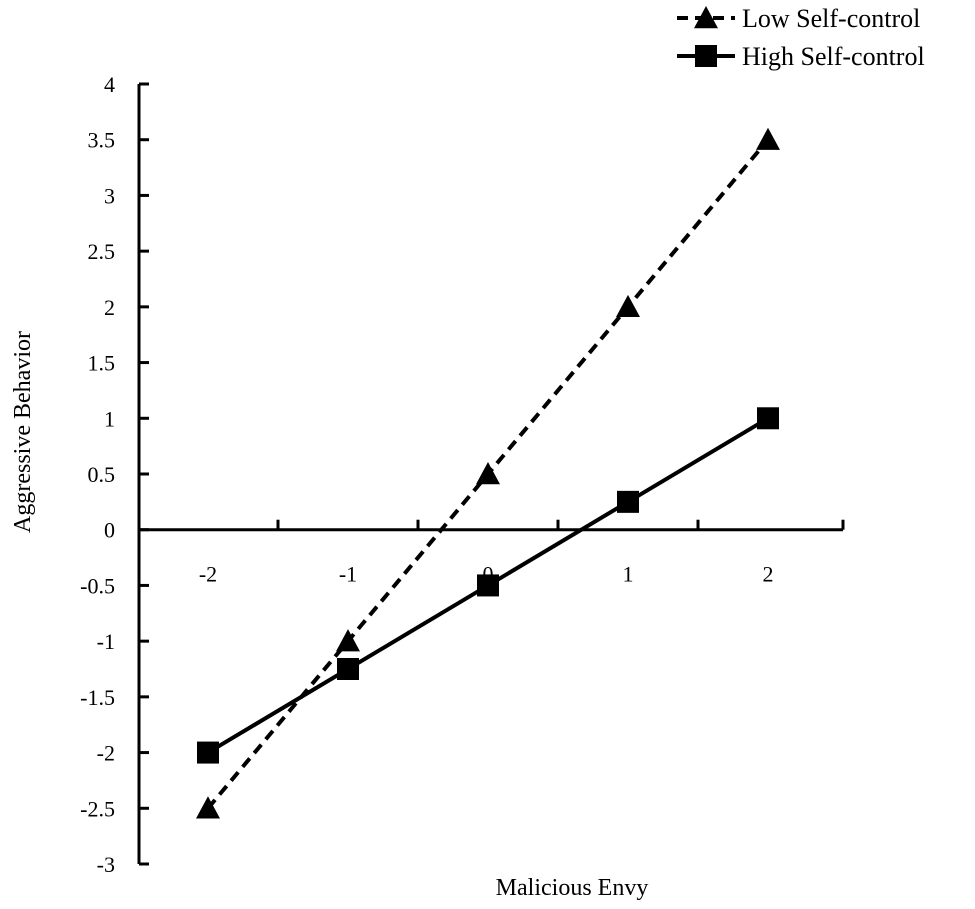  I want to click on legend-item: High Self-control, so click(801, 56).